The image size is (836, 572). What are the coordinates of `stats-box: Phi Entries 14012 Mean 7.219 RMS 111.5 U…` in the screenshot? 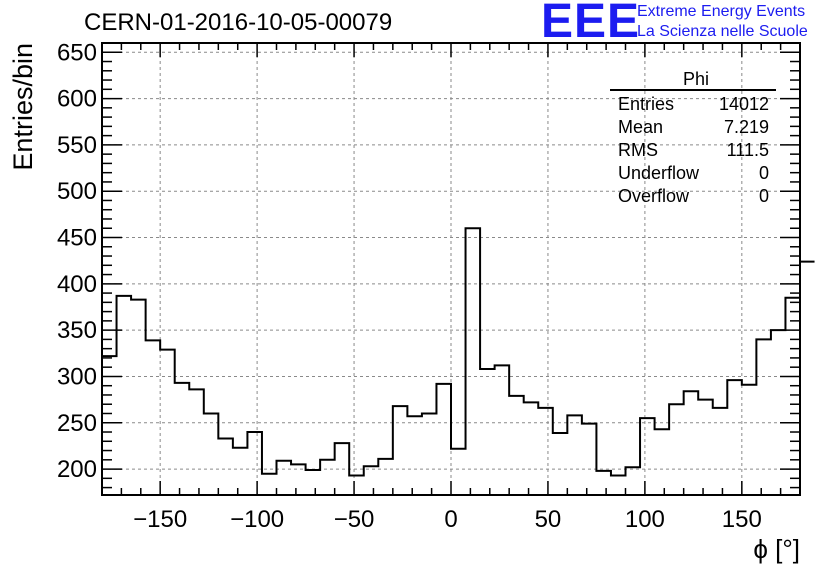 It's located at (693, 137).